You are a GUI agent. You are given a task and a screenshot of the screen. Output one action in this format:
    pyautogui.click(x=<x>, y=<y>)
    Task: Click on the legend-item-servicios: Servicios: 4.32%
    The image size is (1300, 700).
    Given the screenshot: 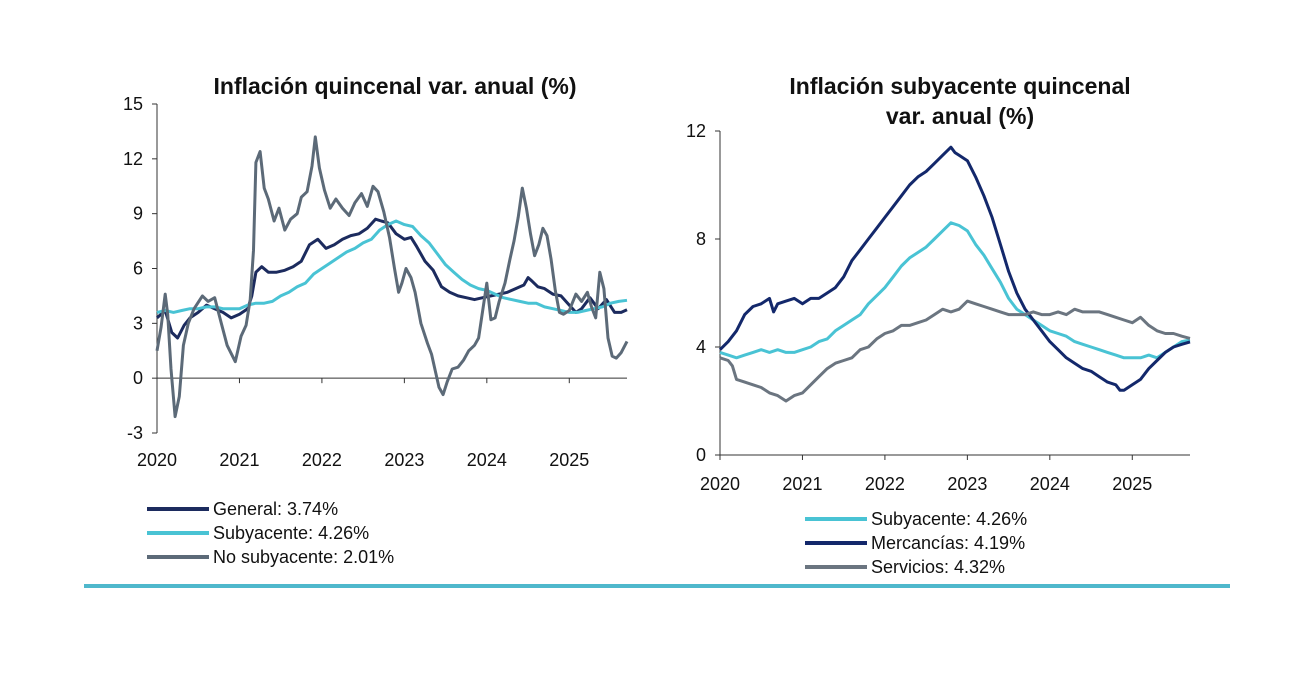 What is the action you would take?
    pyautogui.click(x=916, y=567)
    